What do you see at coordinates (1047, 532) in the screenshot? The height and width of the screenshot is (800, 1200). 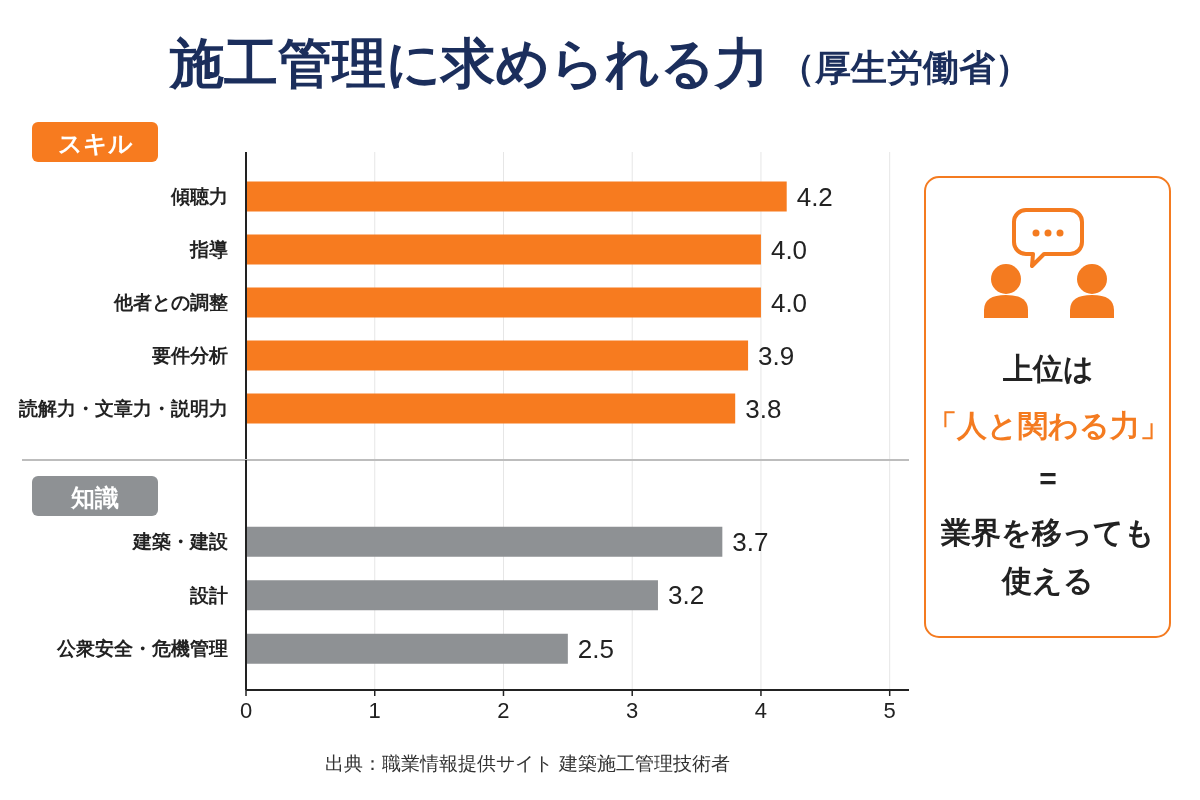 I see `text: 業界を移っても` at bounding box center [1047, 532].